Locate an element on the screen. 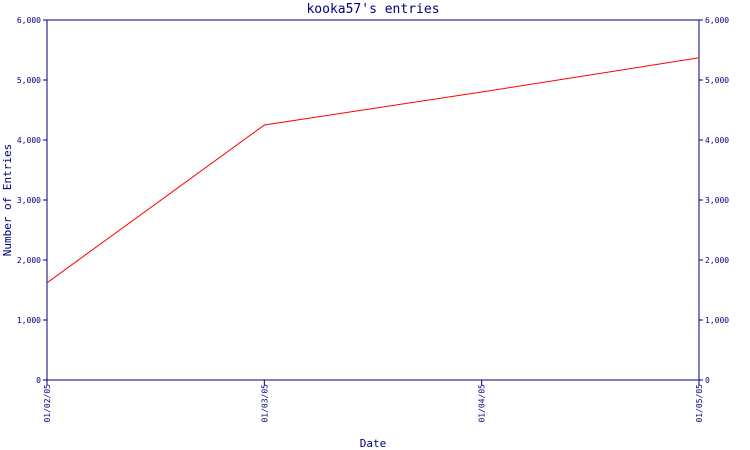 Image resolution: width=750 pixels, height=450 pixels. y-tick-label-left: 6,000 is located at coordinates (29, 20).